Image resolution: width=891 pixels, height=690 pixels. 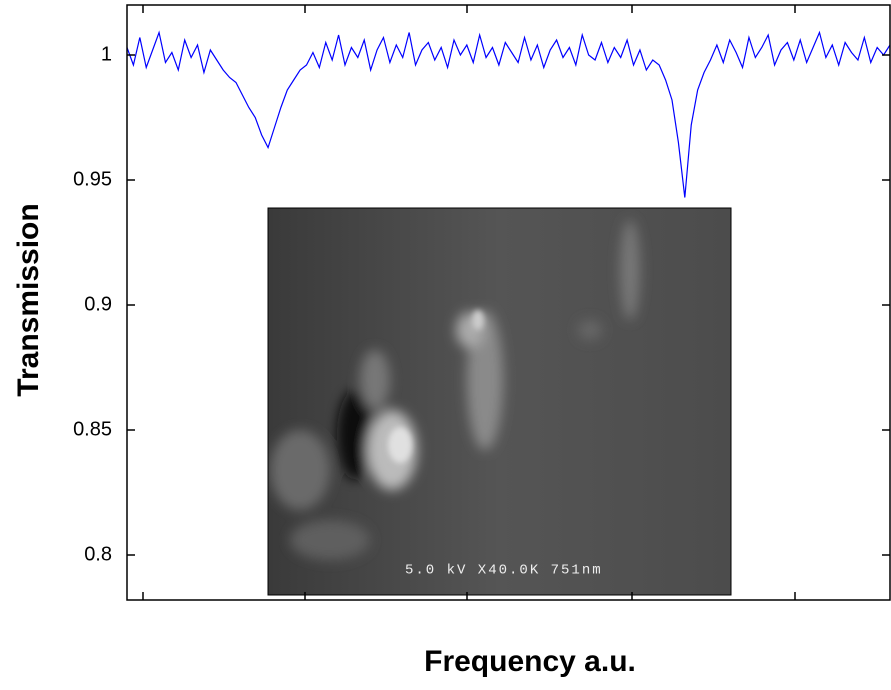 I want to click on inset-caption: 5.0 kV X40.0K 751nm, so click(x=504, y=571).